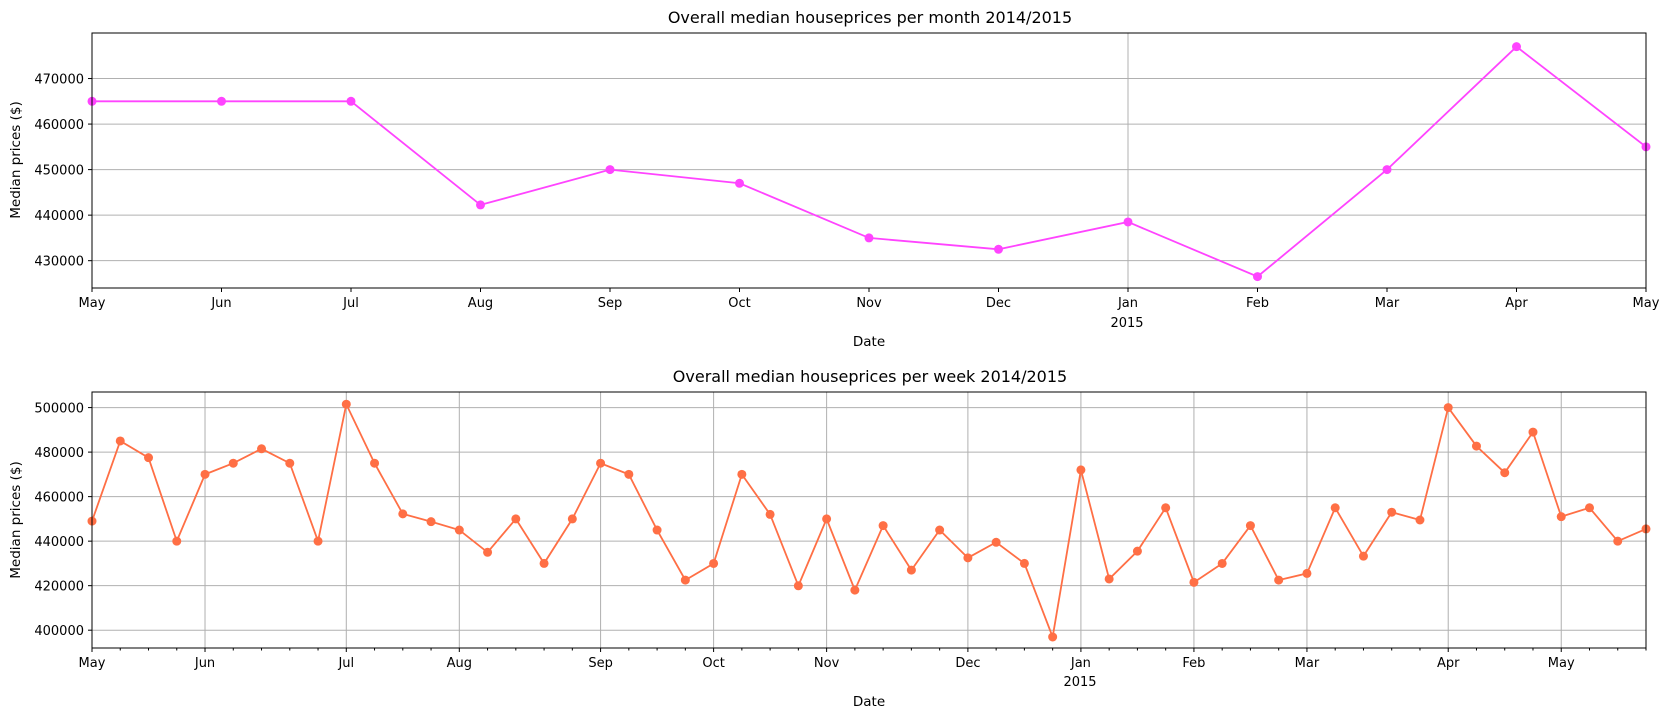  What do you see at coordinates (1193, 663) in the screenshot?
I see `weekly-x-tick-label: Feb` at bounding box center [1193, 663].